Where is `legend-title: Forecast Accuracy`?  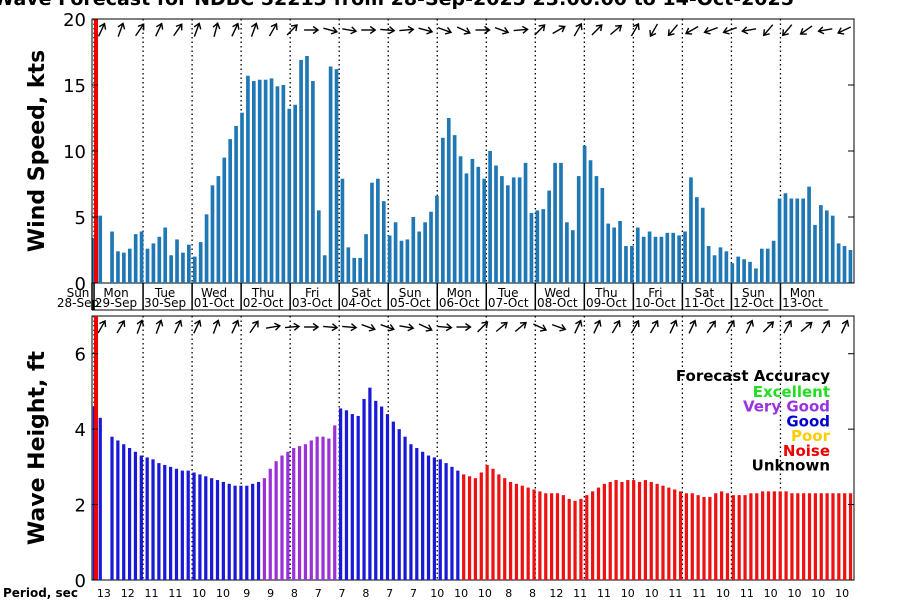
legend-title: Forecast Accuracy is located at coordinates (753, 376).